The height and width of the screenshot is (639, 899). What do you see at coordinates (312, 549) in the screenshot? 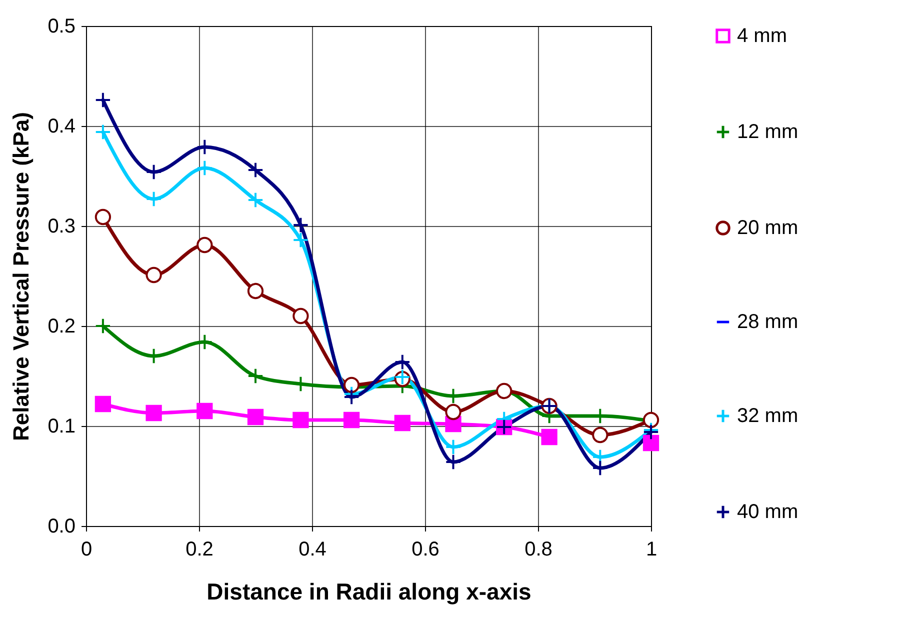
I see `x-tick-label: 0.4` at bounding box center [312, 549].